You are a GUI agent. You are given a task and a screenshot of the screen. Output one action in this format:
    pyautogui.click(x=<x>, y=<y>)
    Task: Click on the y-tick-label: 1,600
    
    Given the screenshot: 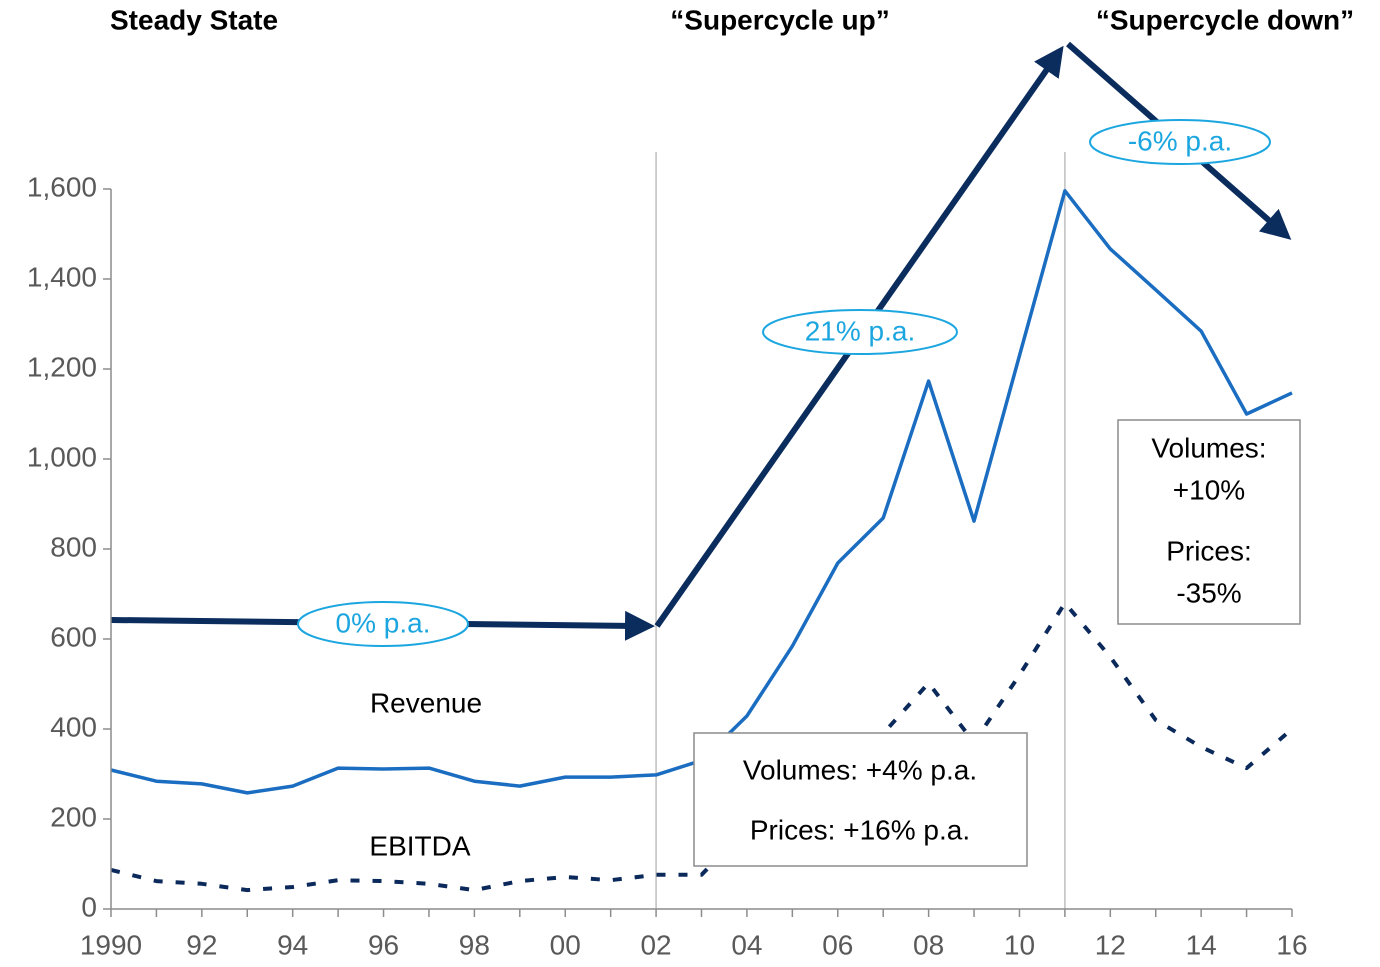 What is the action you would take?
    pyautogui.click(x=62, y=186)
    